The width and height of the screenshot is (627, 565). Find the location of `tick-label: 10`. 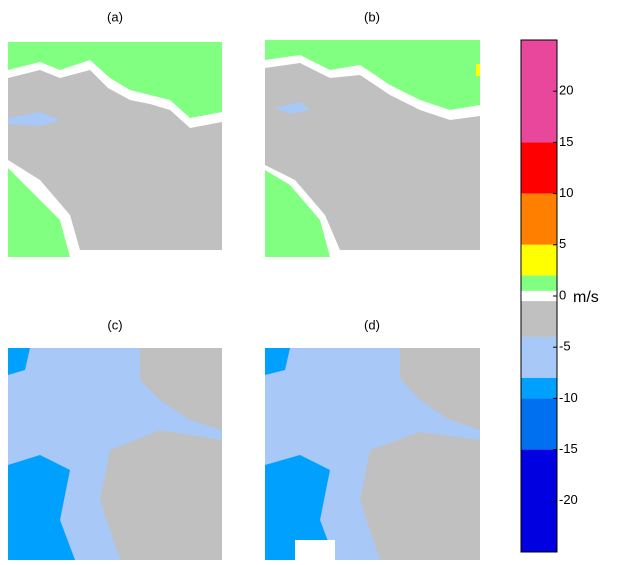

tick-label: 10 is located at coordinates (566, 192).